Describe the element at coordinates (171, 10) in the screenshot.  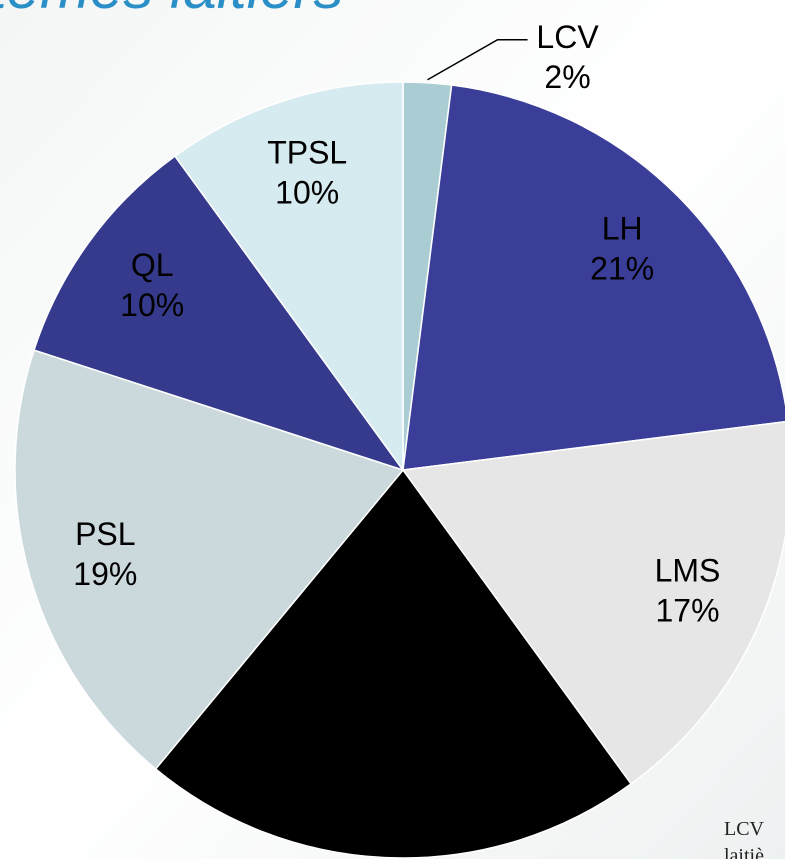
I see `chart-title: stèmes laitiers` at that location.